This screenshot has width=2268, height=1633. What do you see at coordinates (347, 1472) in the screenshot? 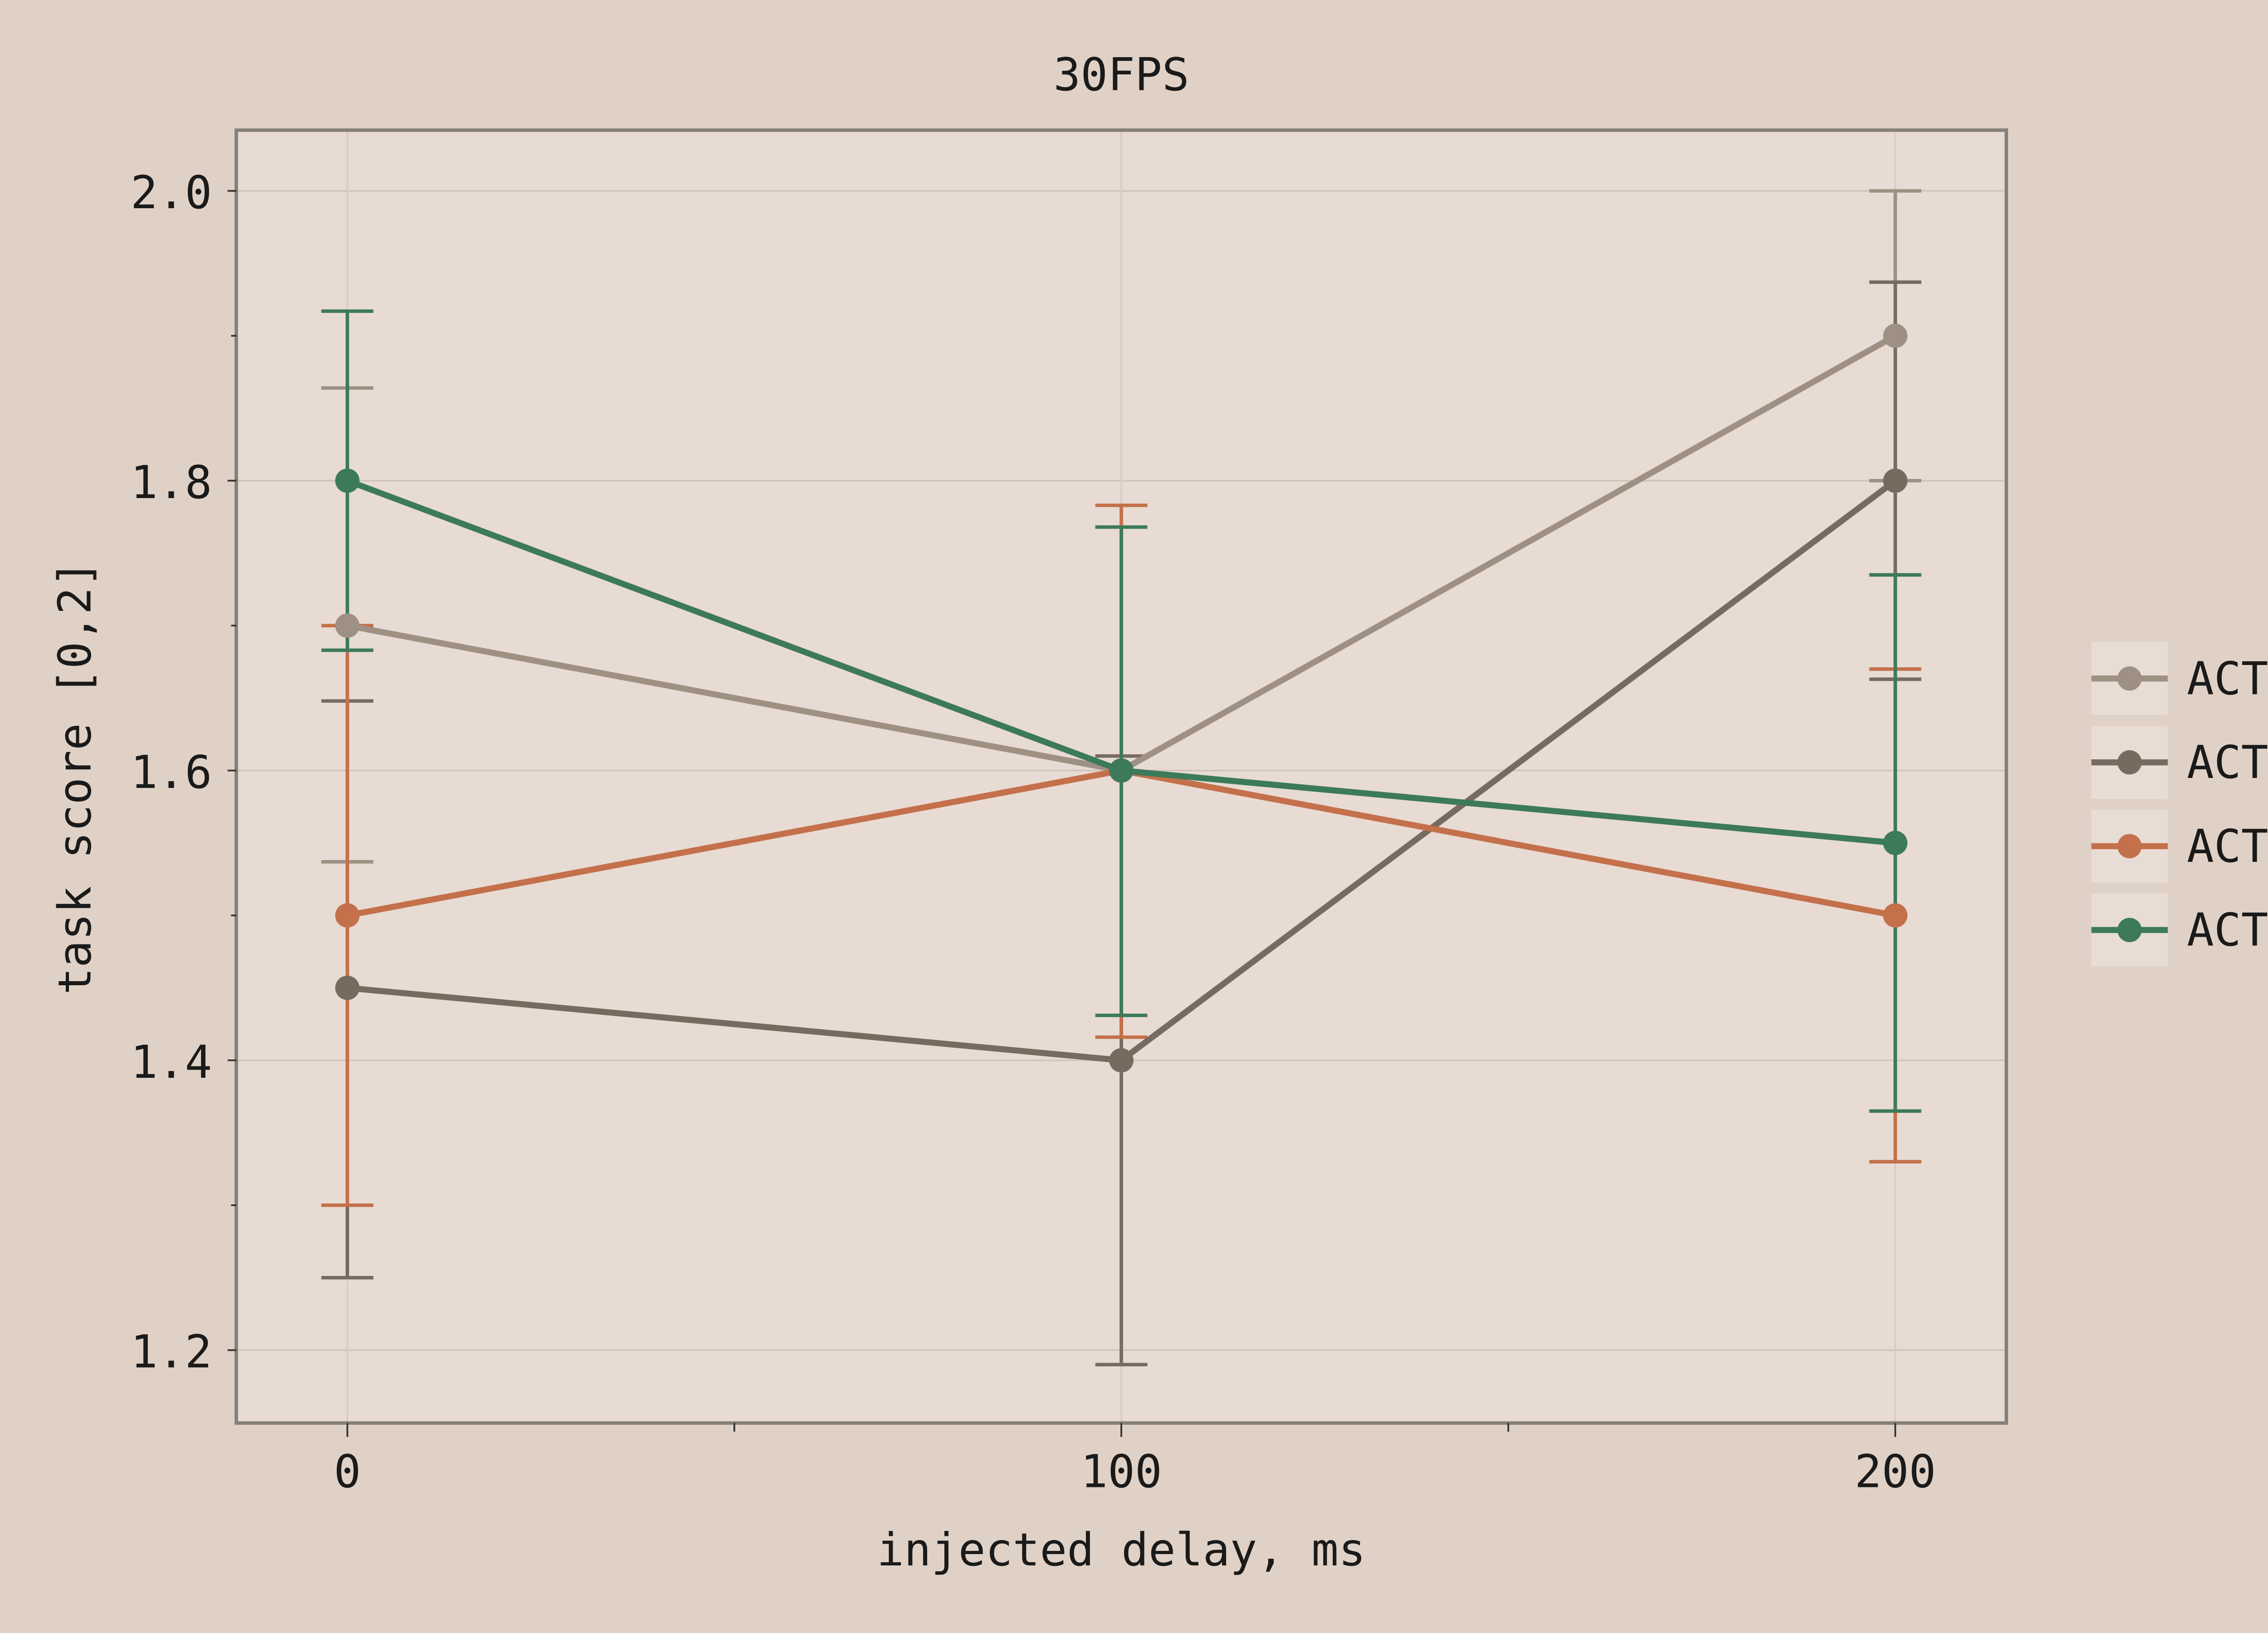
I see `x-tick-label: 0` at bounding box center [347, 1472].